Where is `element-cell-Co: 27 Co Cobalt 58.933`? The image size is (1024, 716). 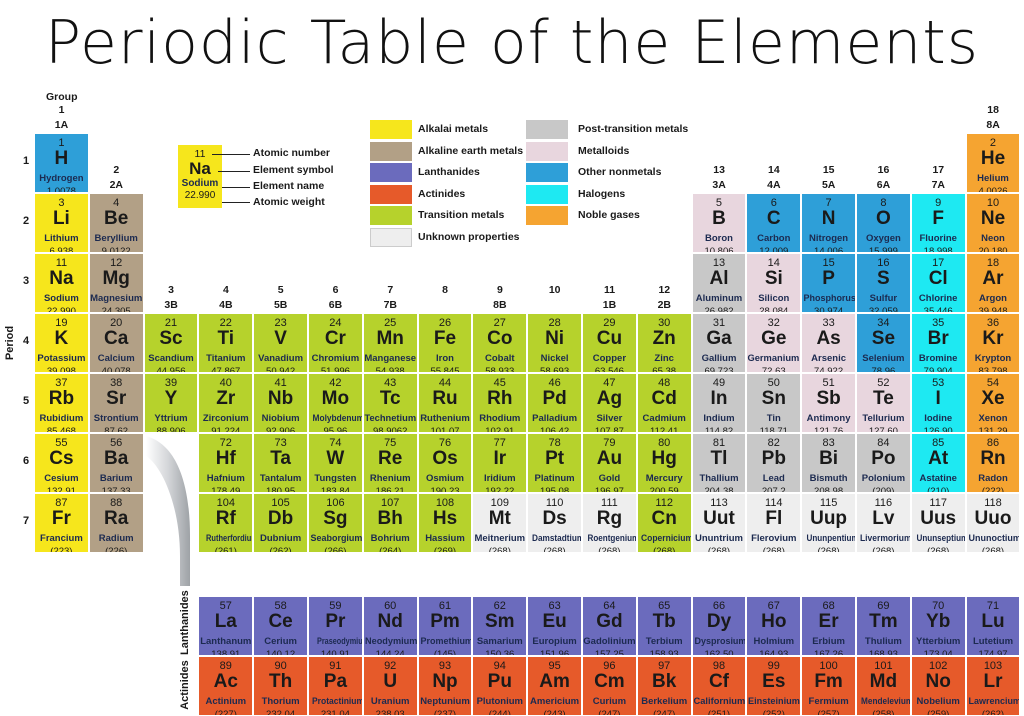
element-cell-Co: 27 Co Cobalt 58.933 is located at coordinates (500, 343).